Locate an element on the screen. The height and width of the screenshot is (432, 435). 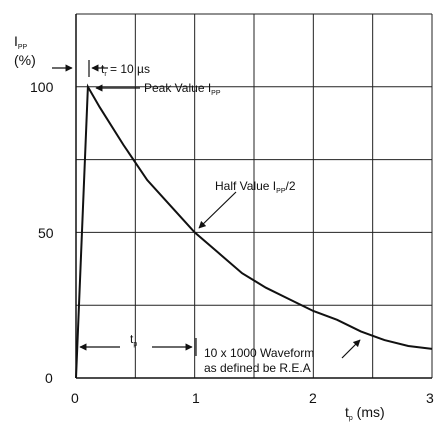
svg-text: 10 x 1000 Waveform is located at coordinates (259, 353).